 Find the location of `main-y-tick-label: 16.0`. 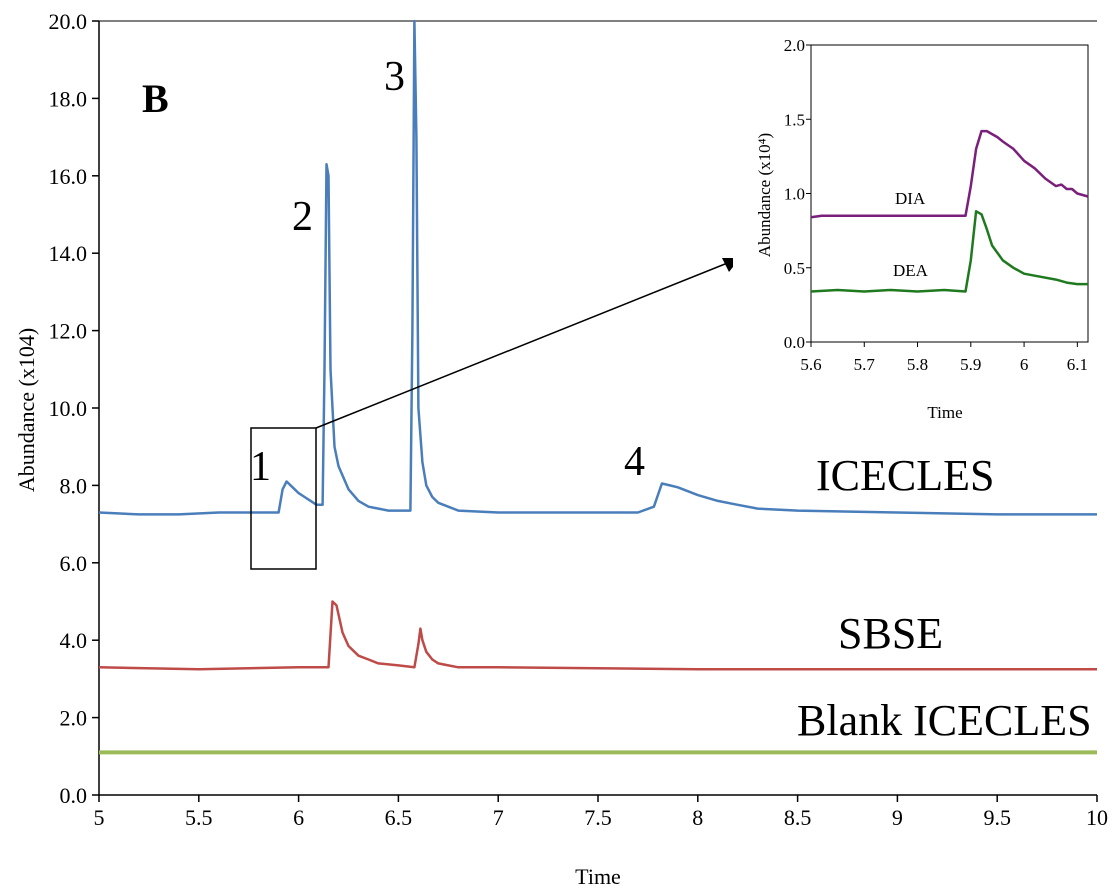

main-y-tick-label: 16.0 is located at coordinates (68, 176).